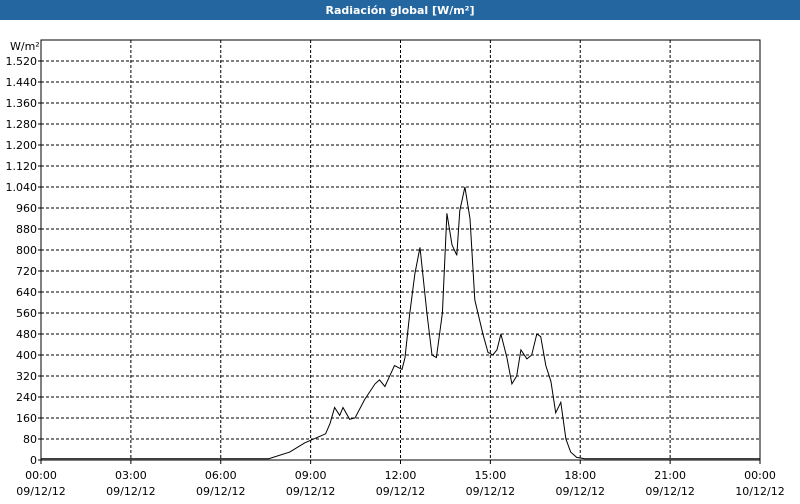  I want to click on x-tick-label: 12:00, so click(401, 475).